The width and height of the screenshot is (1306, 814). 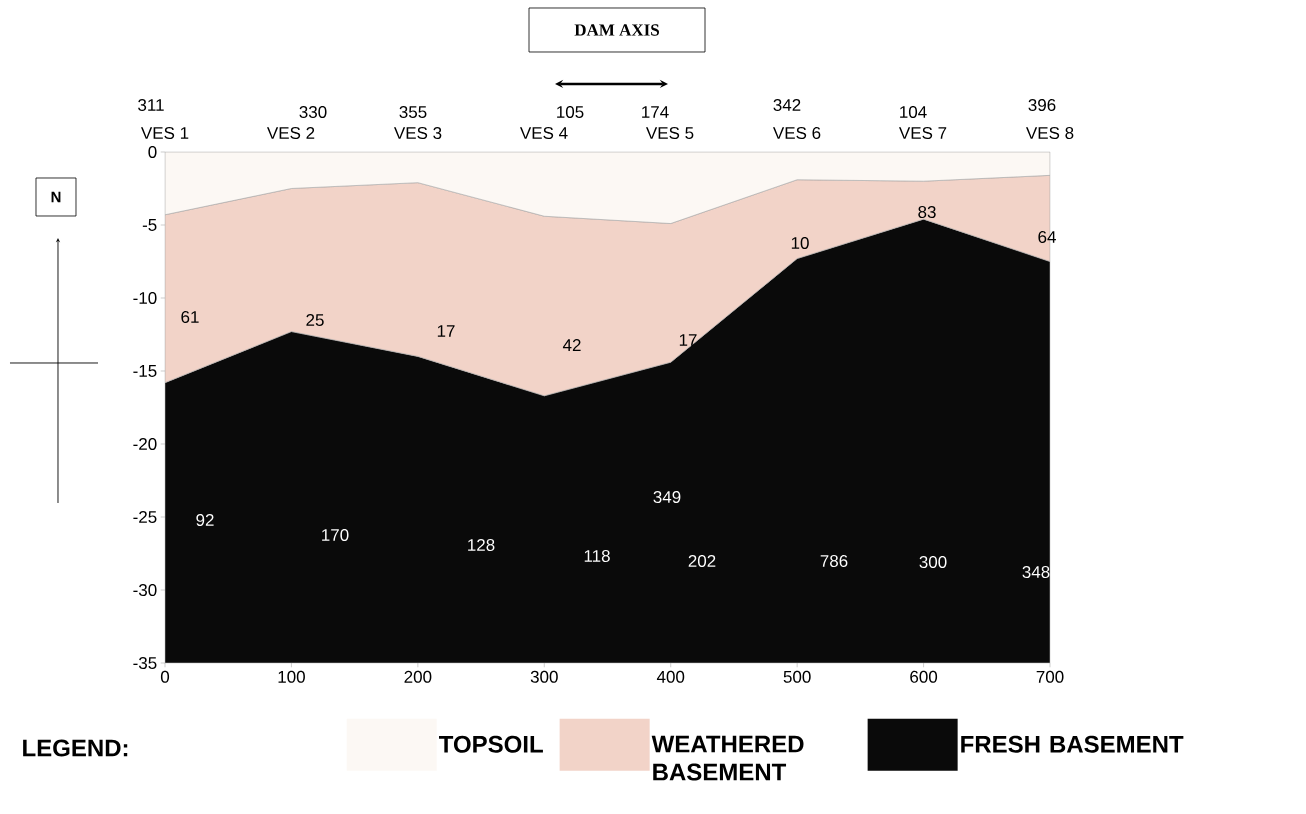 I want to click on y-tick-label: -20, so click(x=145, y=444).